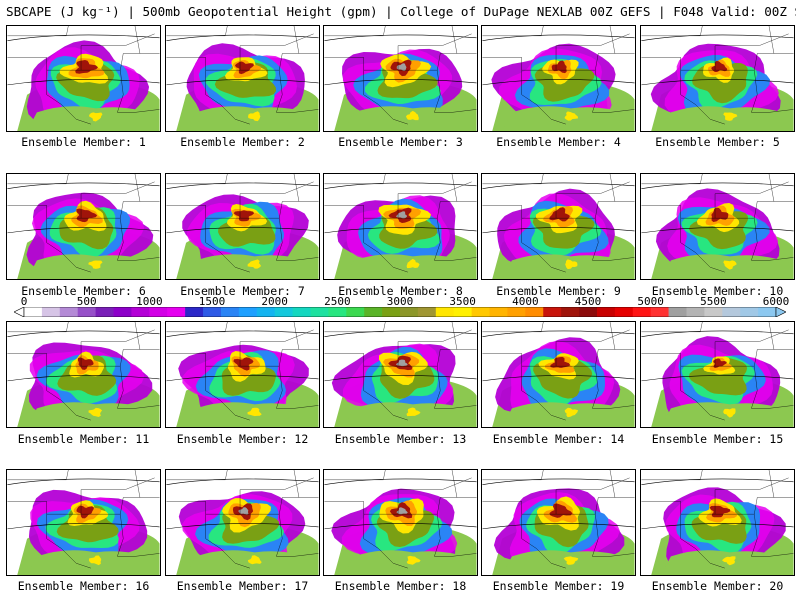  What do you see at coordinates (558, 142) in the screenshot?
I see `ensemble-member-label: Ensemble Member: 4` at bounding box center [558, 142].